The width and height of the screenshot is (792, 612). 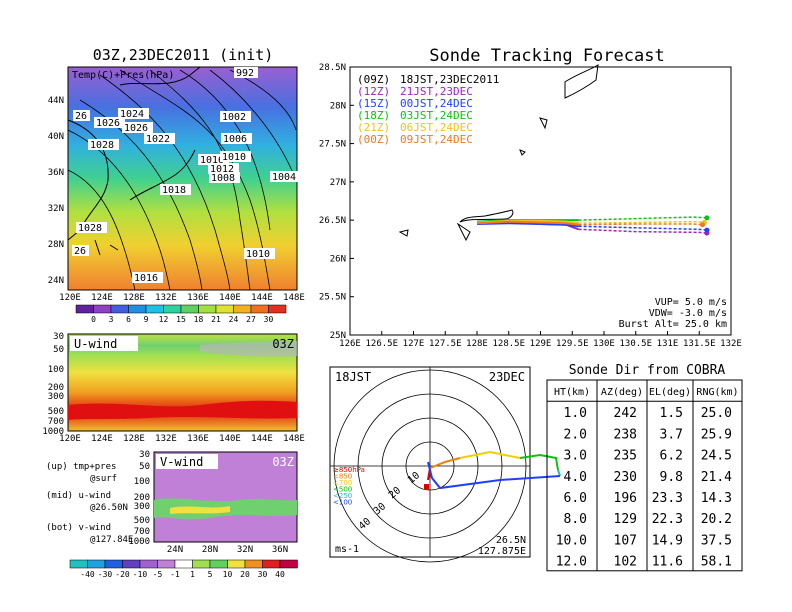 I want to click on u-wind-y-tick: 30, so click(x=58, y=337).